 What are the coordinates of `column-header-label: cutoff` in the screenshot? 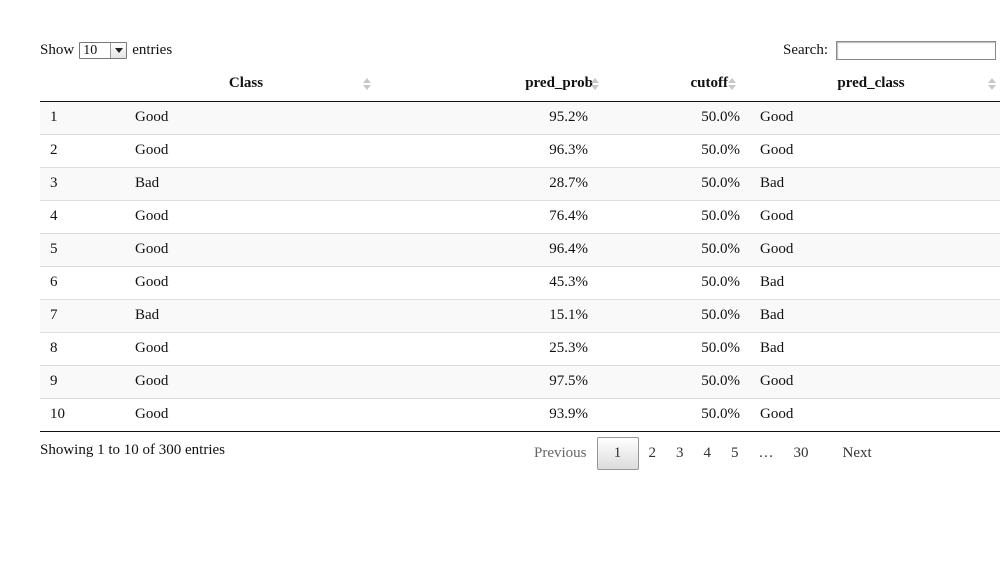 It's located at (709, 83).